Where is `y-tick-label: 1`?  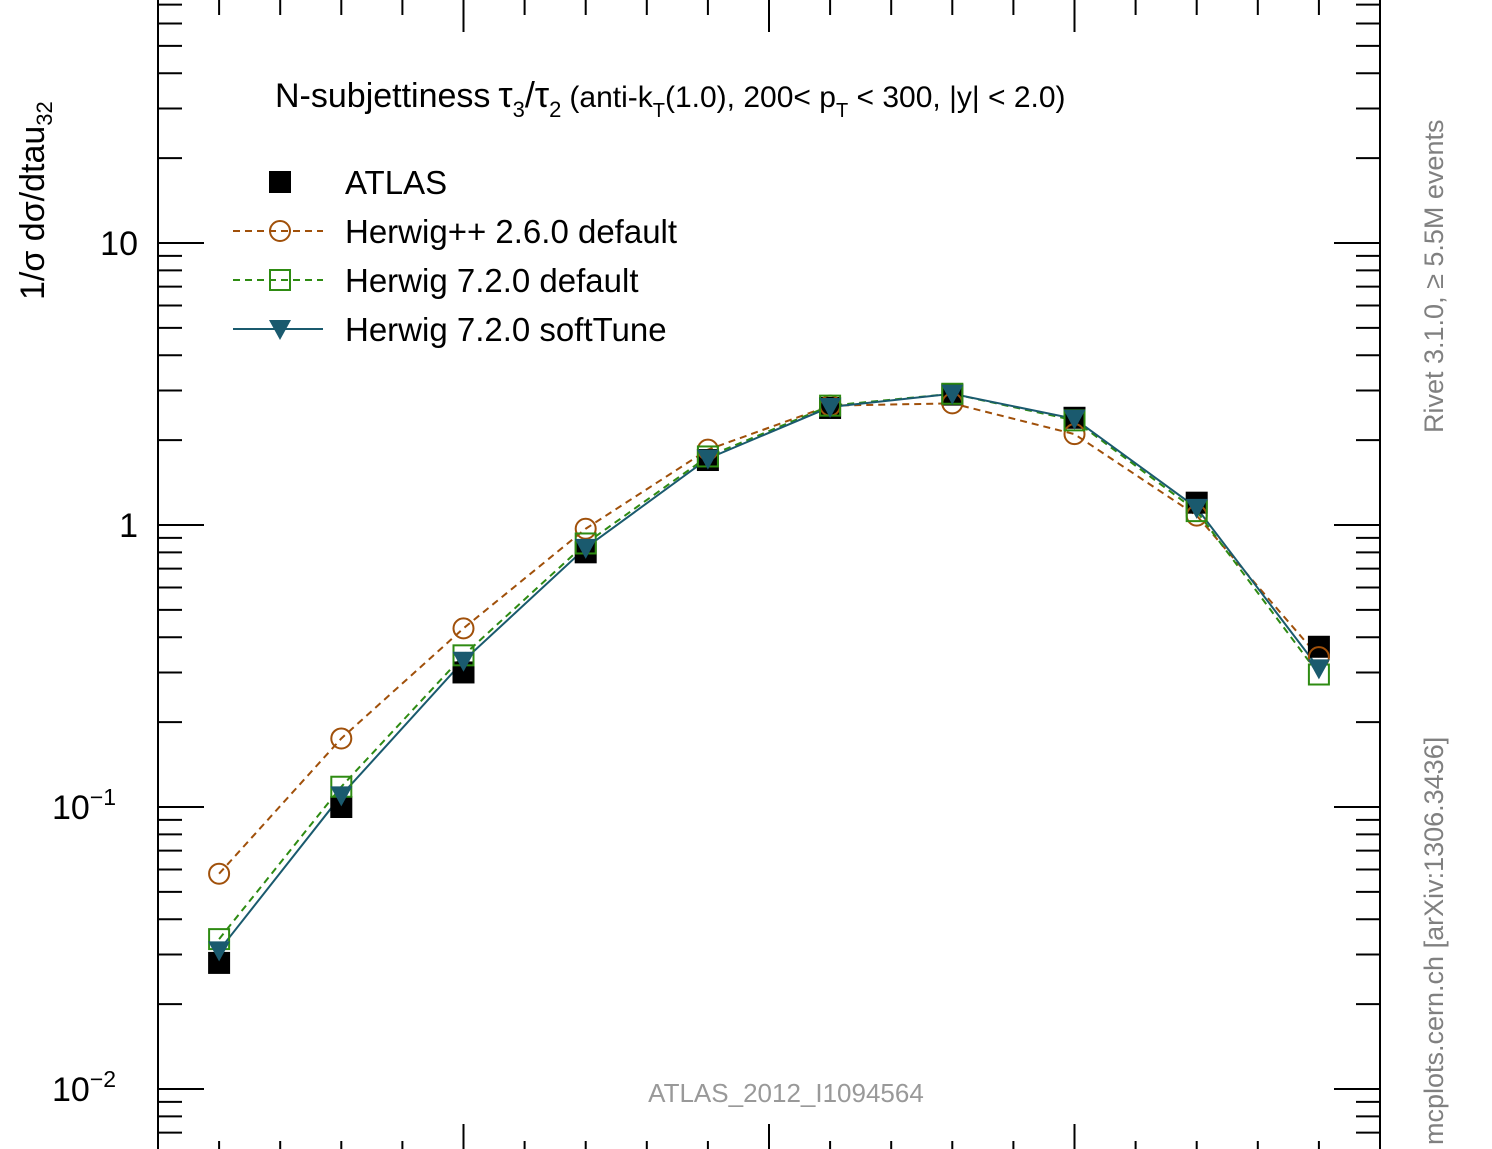 y-tick-label: 1 is located at coordinates (128, 526).